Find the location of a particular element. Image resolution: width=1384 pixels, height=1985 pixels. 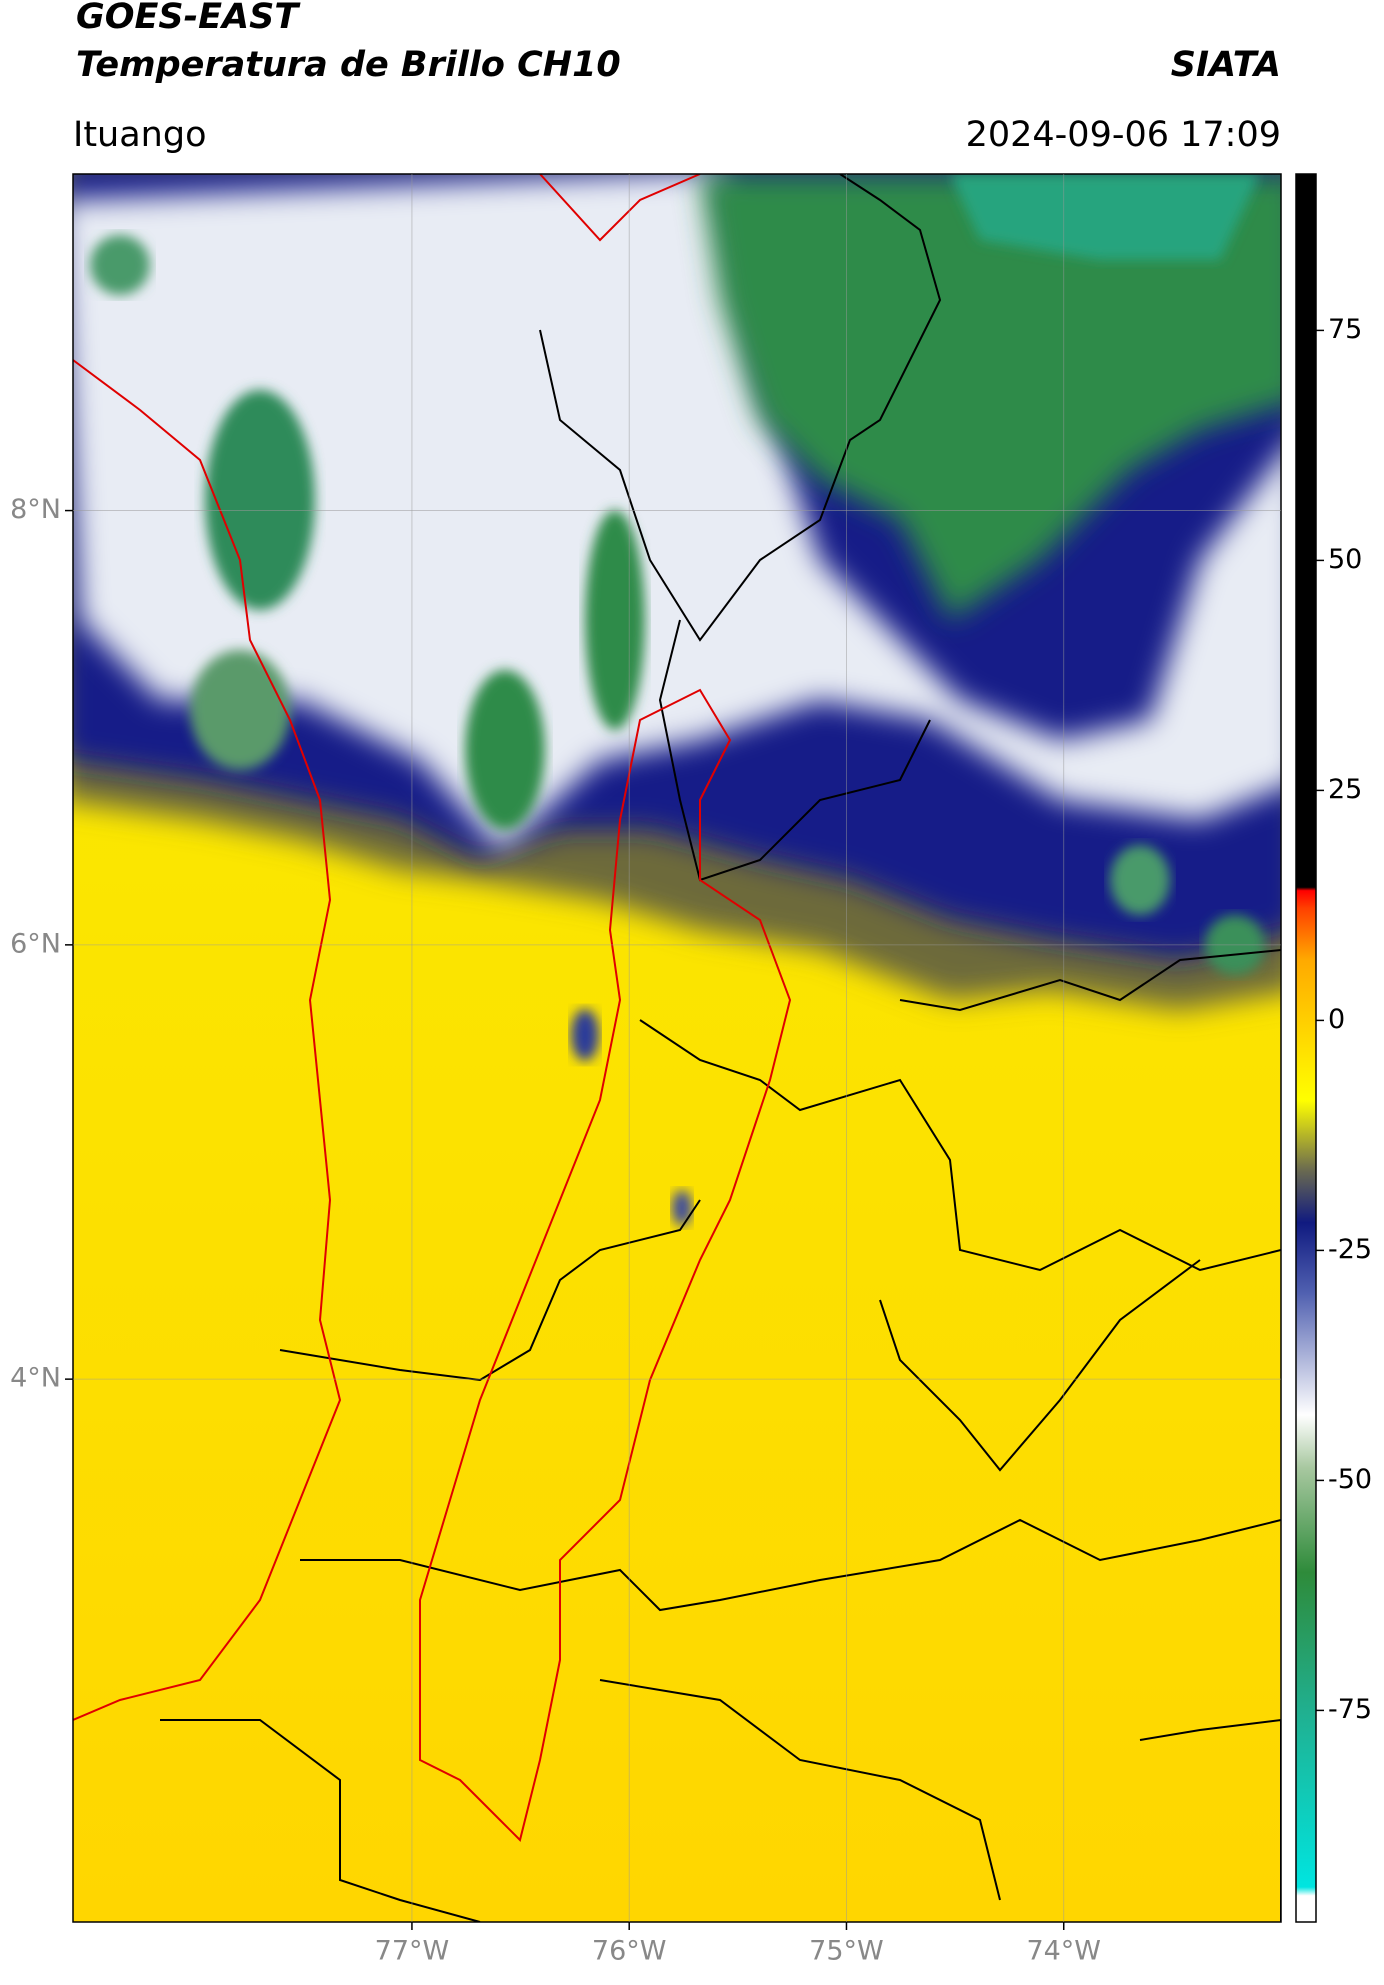

timestamp: 2024-09-06 17:09 is located at coordinates (1123, 135).